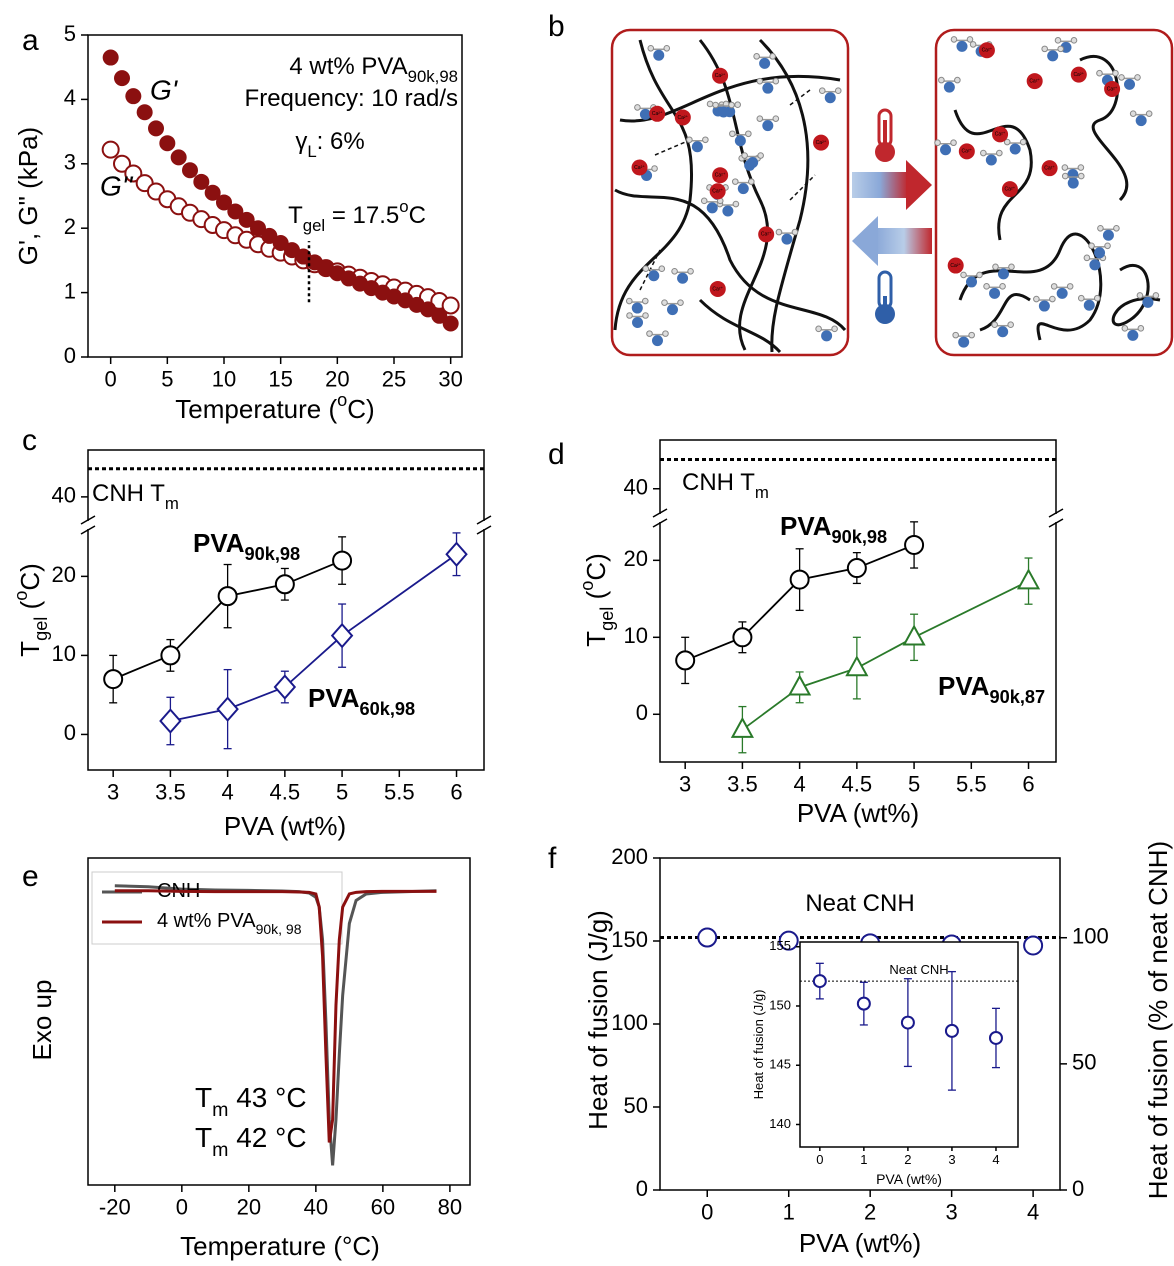  I want to click on x-tick-label: 4.5, so click(285, 791).